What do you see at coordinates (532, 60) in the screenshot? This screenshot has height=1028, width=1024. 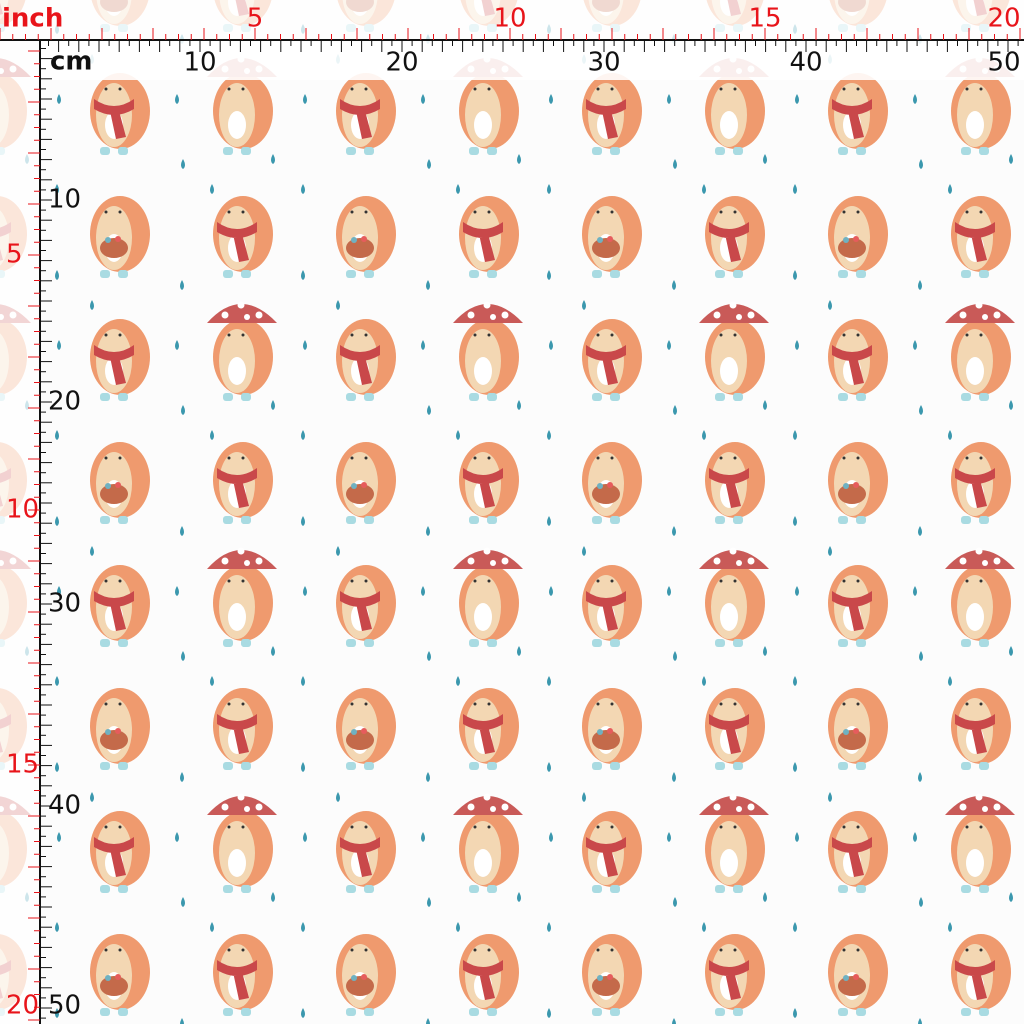 I see `cm-ruler-band` at bounding box center [532, 60].